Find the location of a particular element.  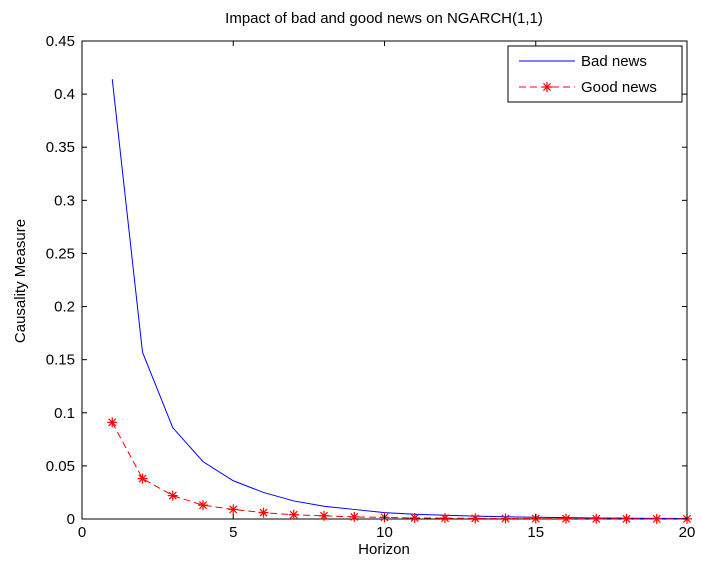

y-tick-label: 0.3 is located at coordinates (64, 200).